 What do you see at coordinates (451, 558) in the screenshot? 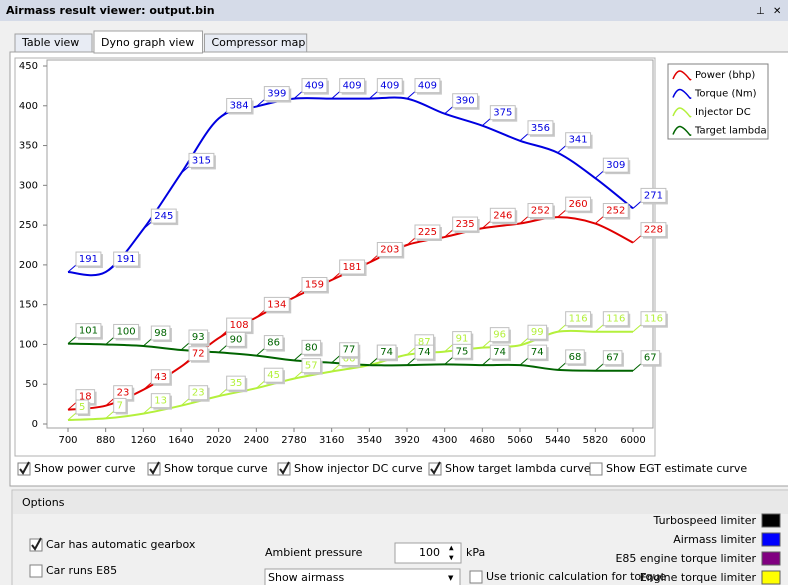
I see `spin-down: ▼` at bounding box center [451, 558].